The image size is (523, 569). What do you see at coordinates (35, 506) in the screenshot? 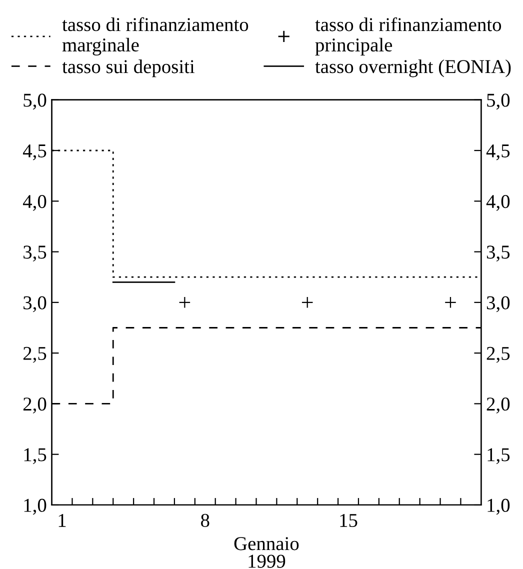
I see `y-tick-label: 1,0` at bounding box center [35, 506].